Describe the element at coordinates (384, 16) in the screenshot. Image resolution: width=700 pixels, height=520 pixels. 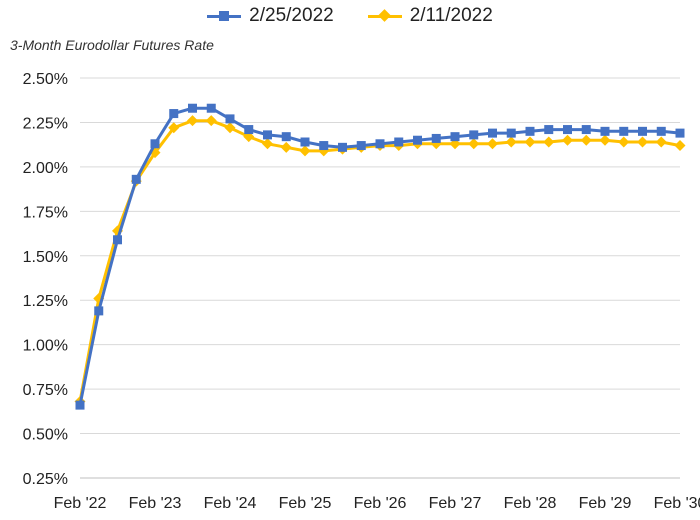
I see `legend-swatch-diamond-marker` at that location.